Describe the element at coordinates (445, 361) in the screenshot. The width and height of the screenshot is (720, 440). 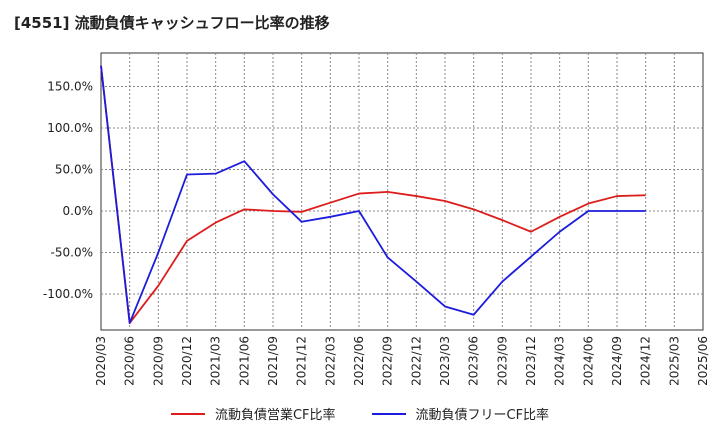
I see `x-tick-label: 2023/03` at that location.